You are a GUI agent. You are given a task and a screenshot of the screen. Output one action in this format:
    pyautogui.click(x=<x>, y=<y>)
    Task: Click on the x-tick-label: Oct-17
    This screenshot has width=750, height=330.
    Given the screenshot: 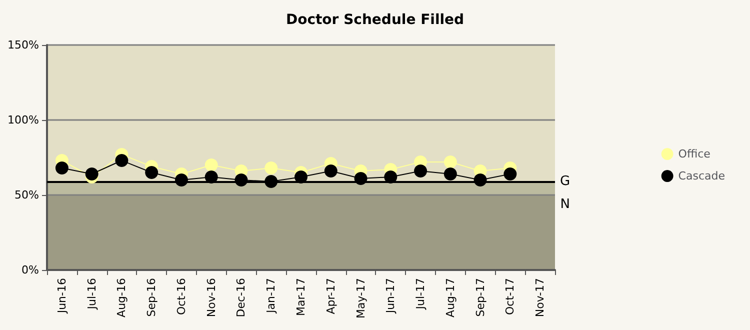 What is the action you would take?
    pyautogui.click(x=510, y=296)
    